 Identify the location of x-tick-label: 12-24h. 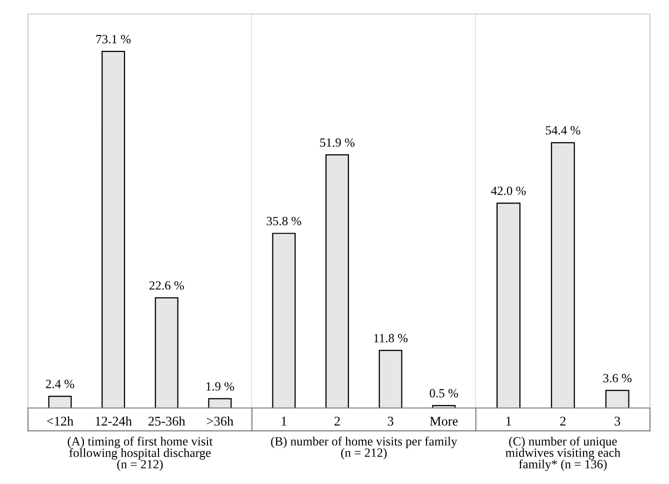
(114, 421).